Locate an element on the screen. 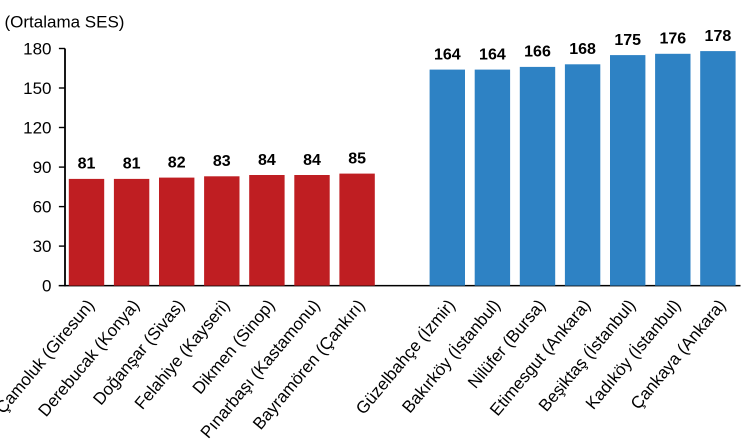  svg-text: 178 is located at coordinates (718, 36).